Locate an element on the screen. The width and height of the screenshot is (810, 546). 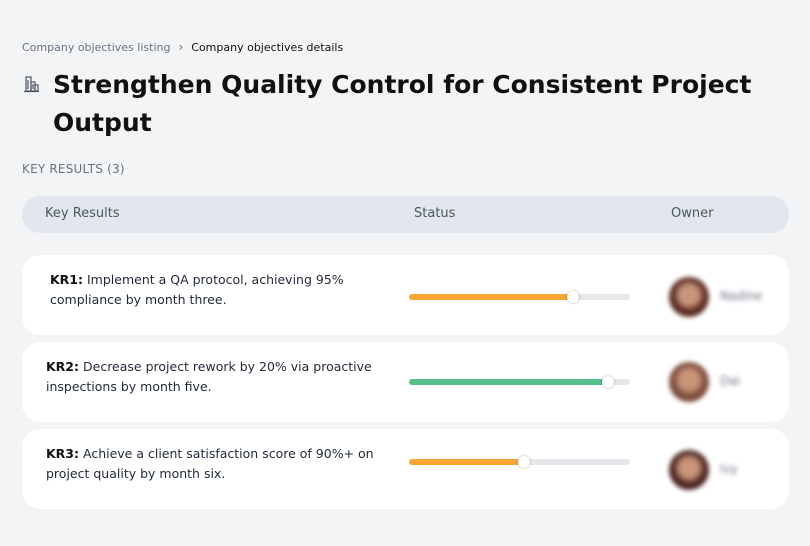
chevron-right-icon: › is located at coordinates (181, 47).